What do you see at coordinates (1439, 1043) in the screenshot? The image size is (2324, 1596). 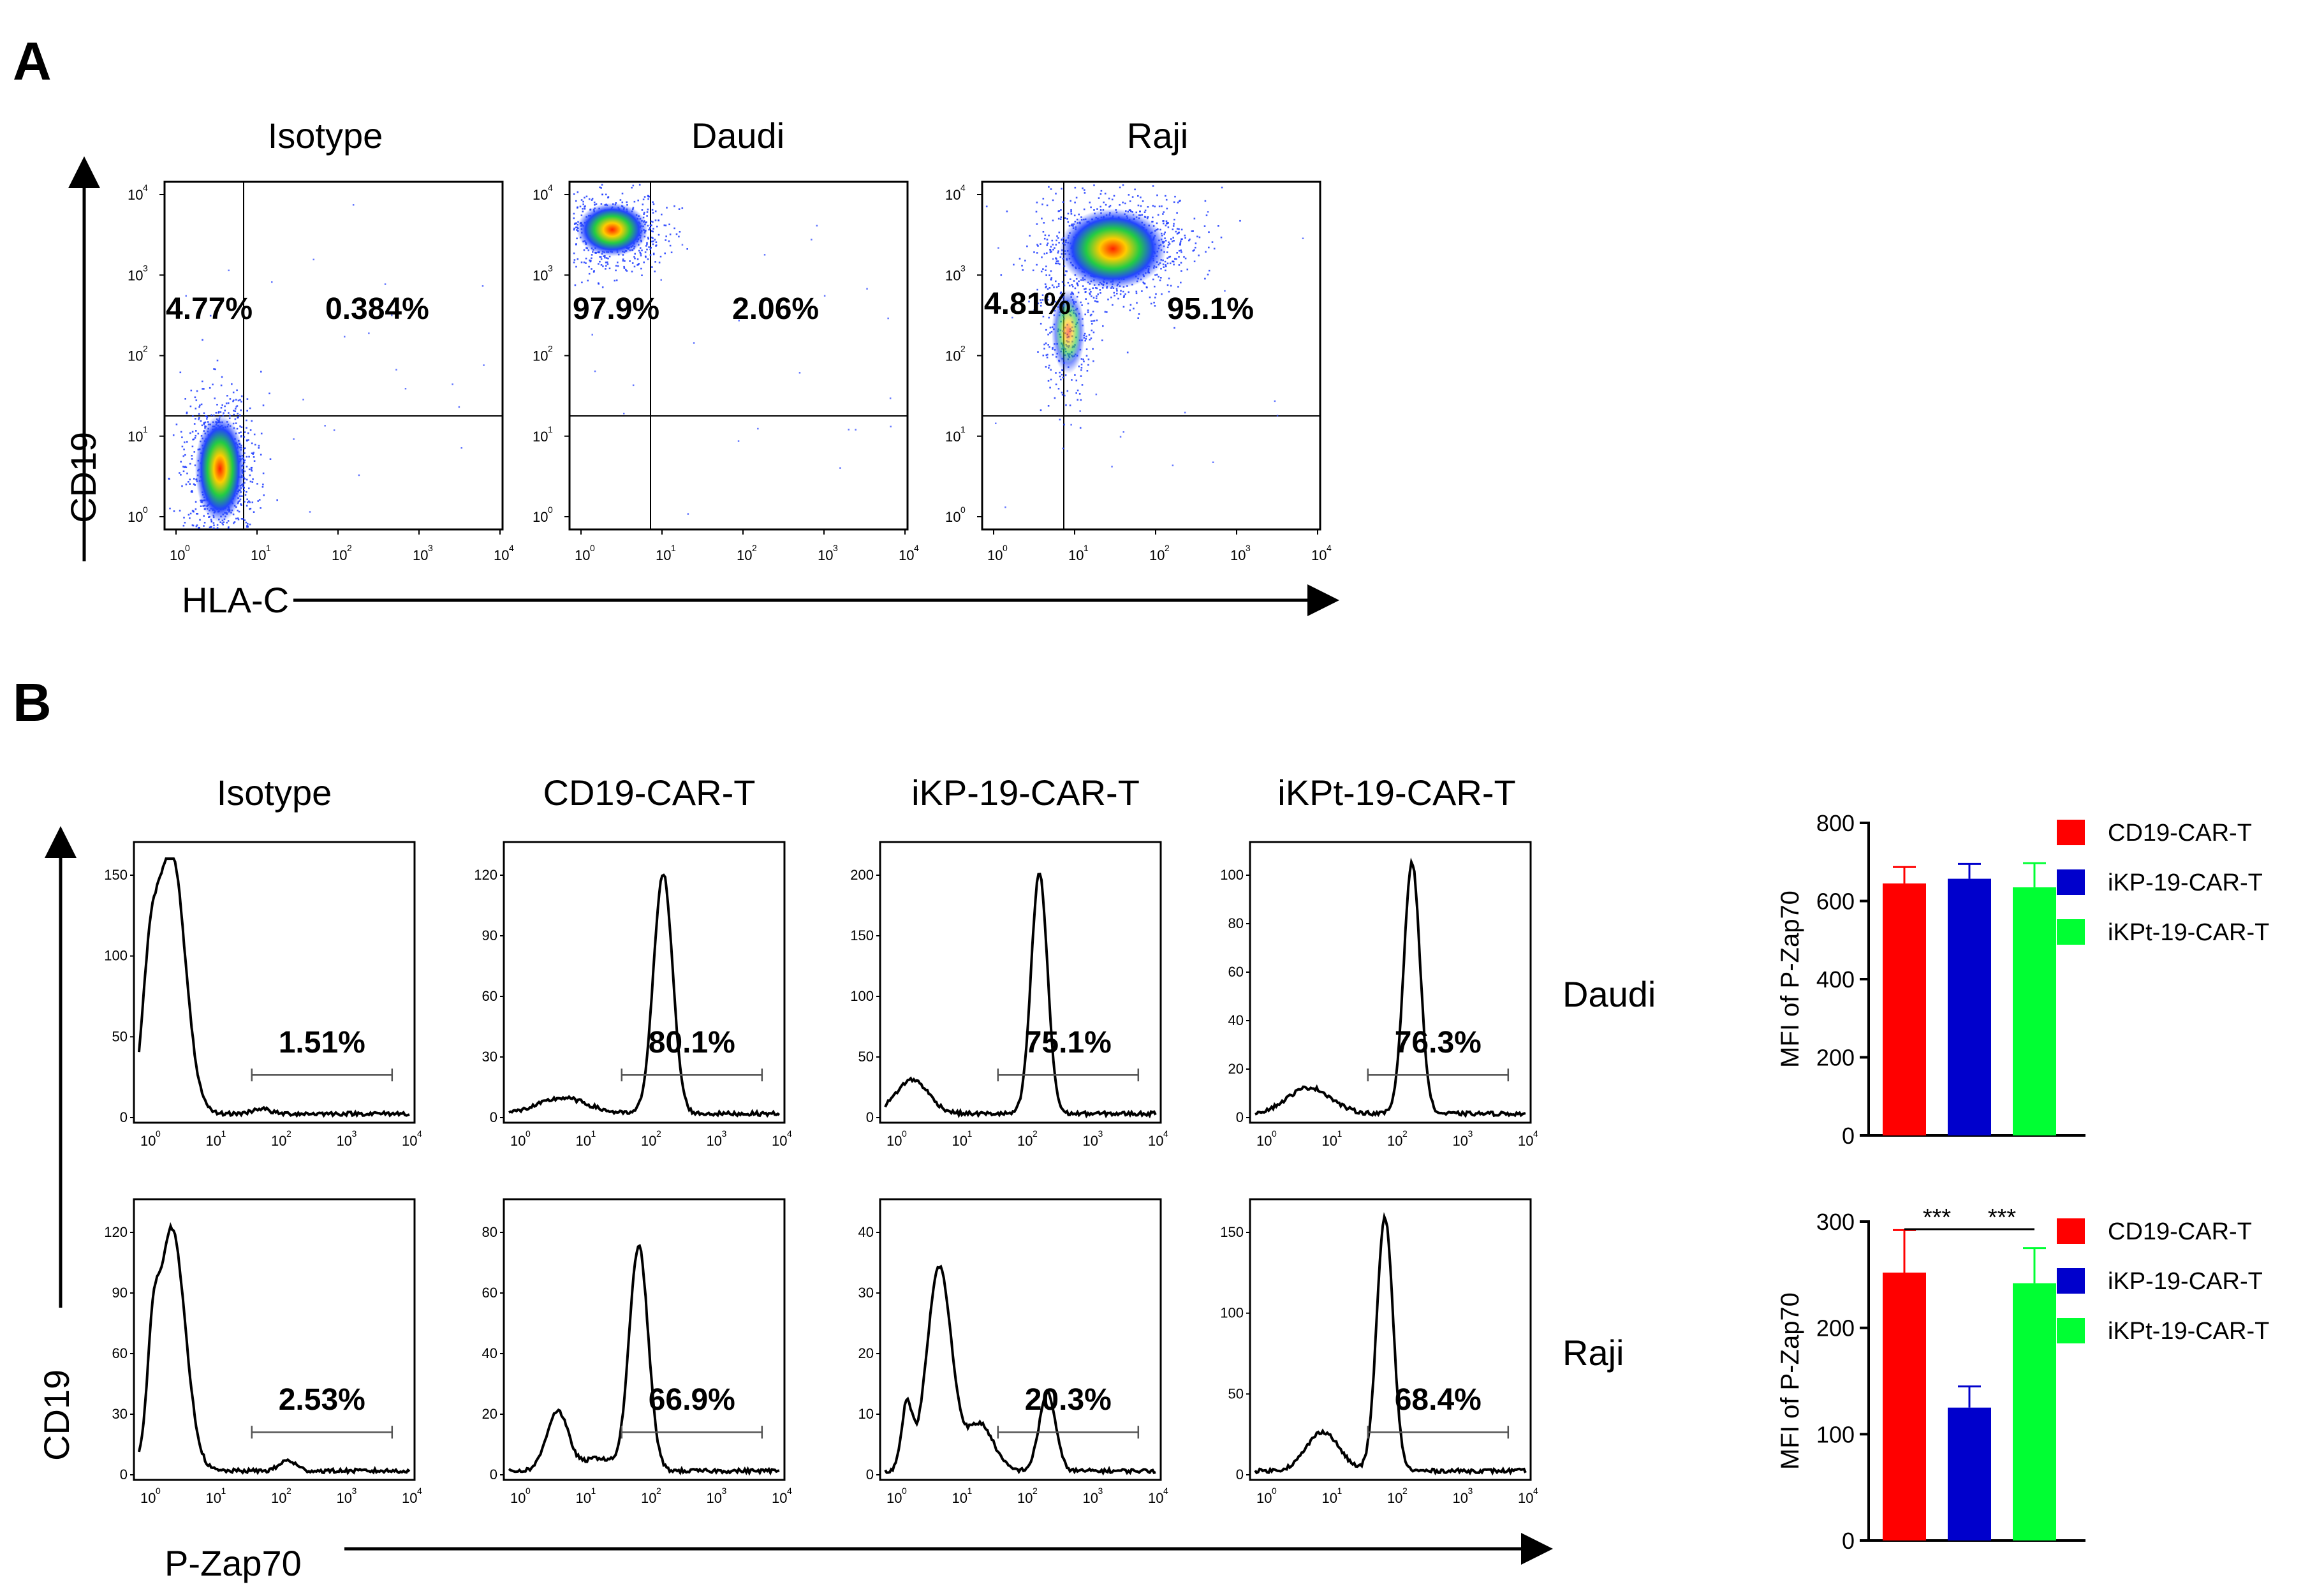 I see `gate-percent: 76.3%` at bounding box center [1439, 1043].